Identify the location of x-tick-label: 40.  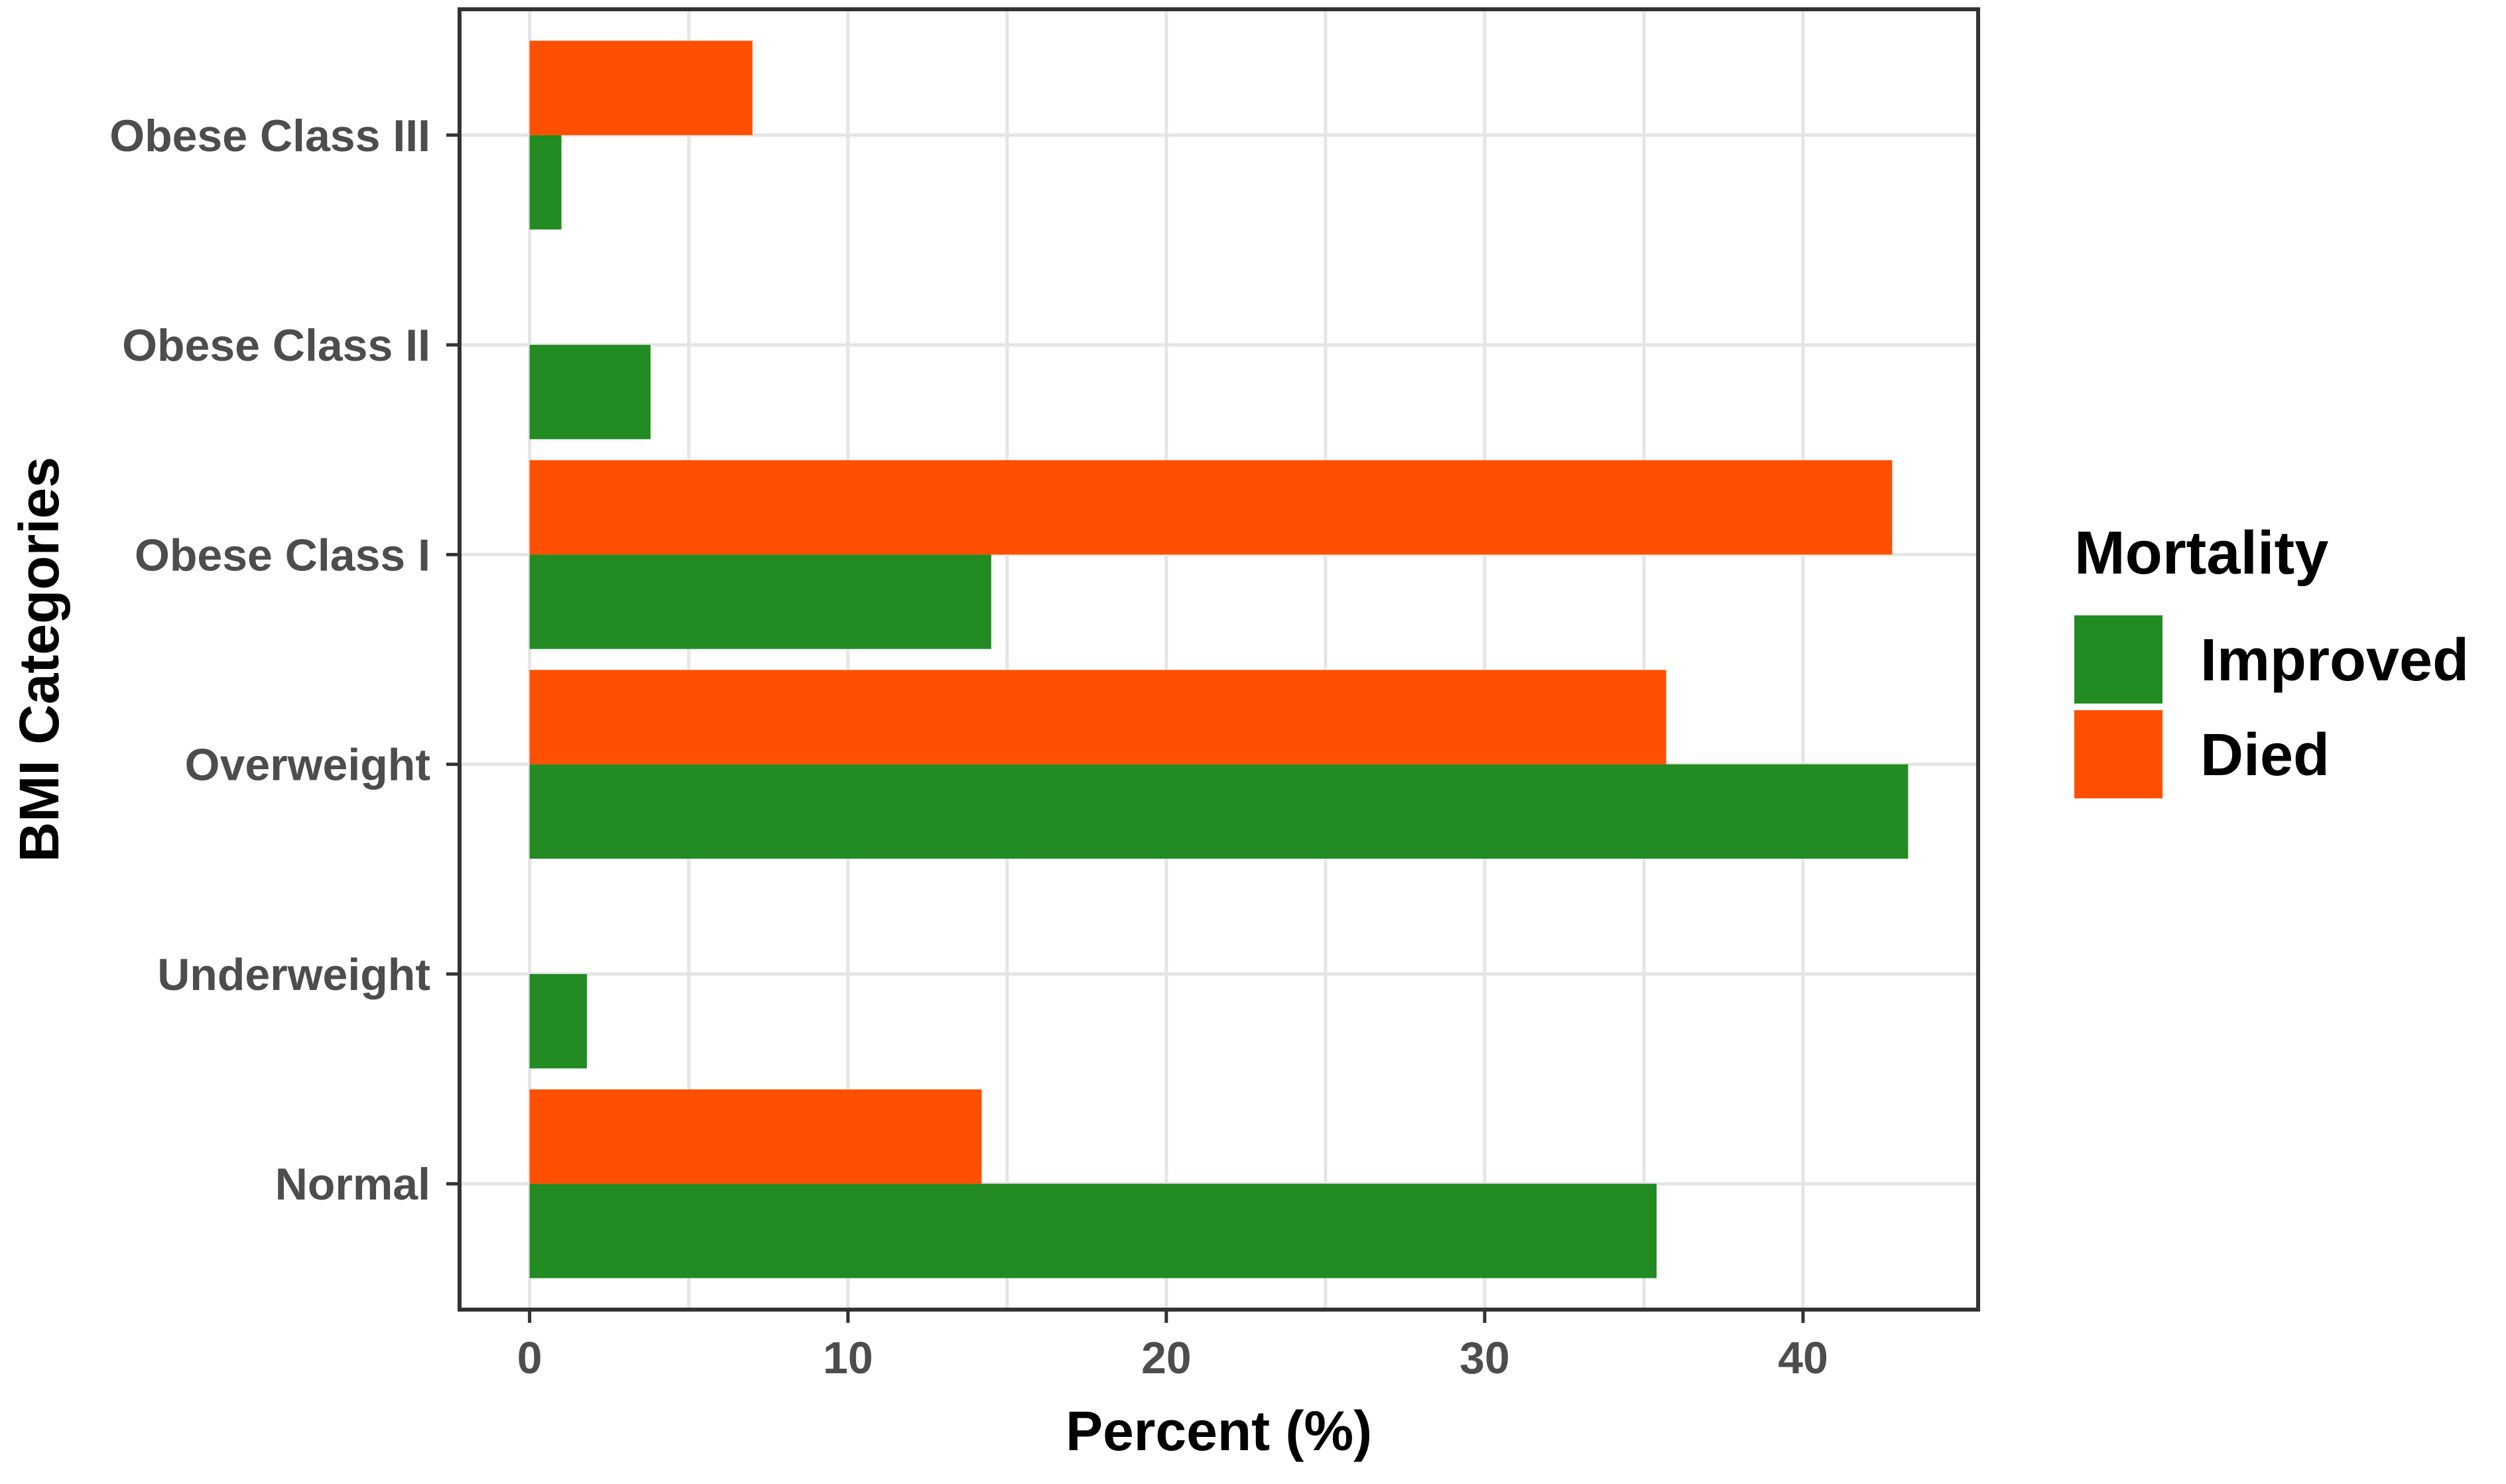
(1803, 1358).